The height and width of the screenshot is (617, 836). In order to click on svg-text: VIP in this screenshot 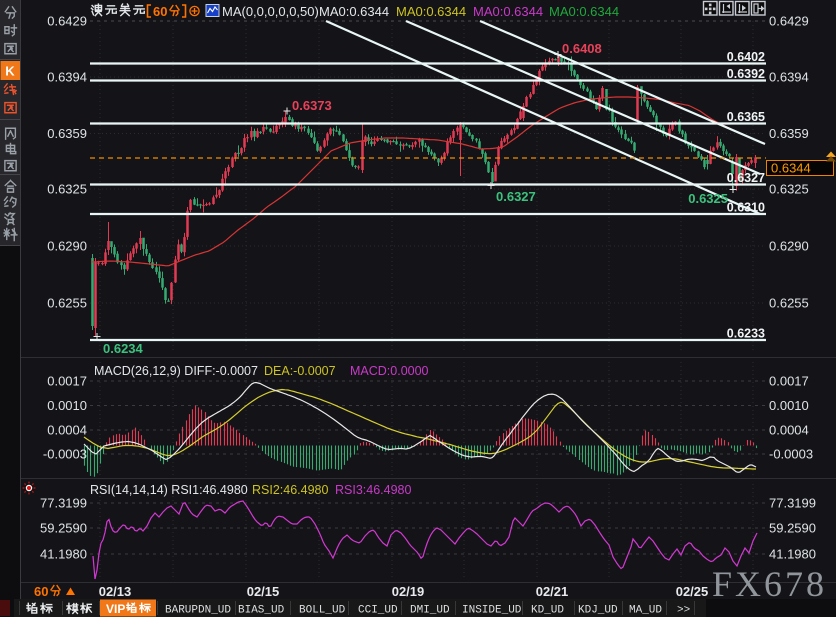, I will do `click(115, 609)`.